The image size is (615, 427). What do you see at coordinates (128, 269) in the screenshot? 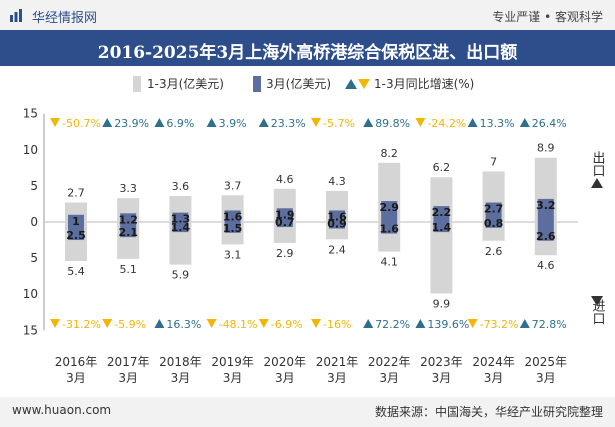
I see `import-cumulative-label: 5.1` at bounding box center [128, 269].